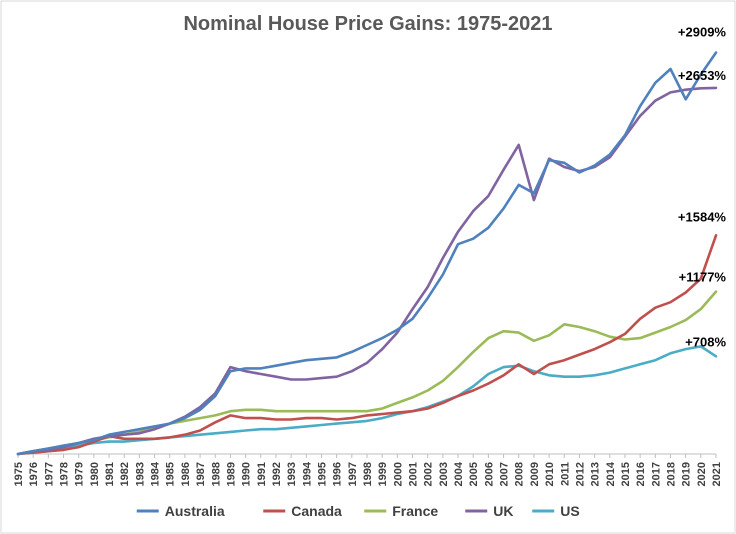 The image size is (736, 534). Describe the element at coordinates (95, 474) in the screenshot. I see `x-tick-label: 1980` at that location.